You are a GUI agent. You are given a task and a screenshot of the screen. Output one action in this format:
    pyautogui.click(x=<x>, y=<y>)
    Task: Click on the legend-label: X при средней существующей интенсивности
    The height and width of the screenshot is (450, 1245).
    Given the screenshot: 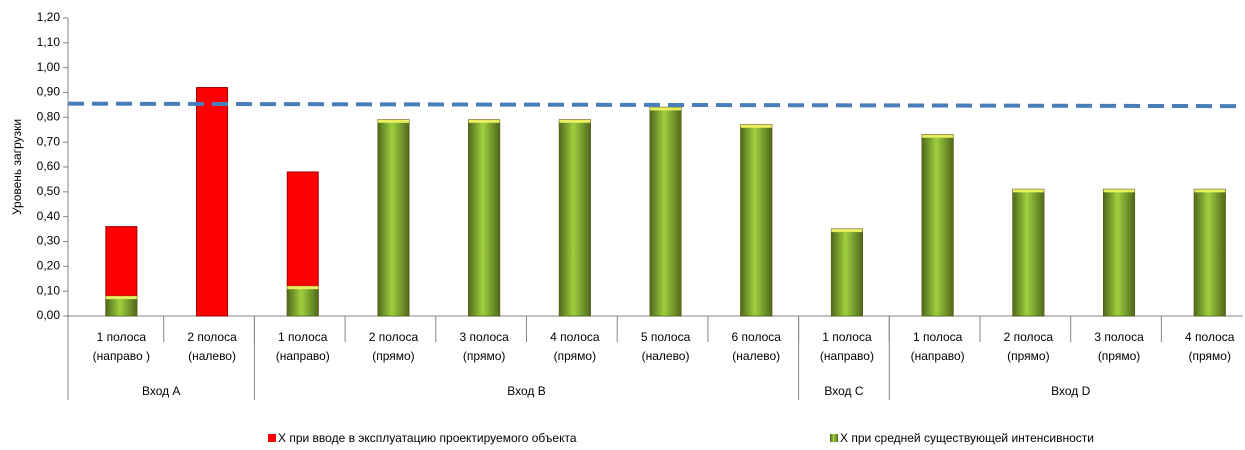 What is the action you would take?
    pyautogui.click(x=967, y=438)
    